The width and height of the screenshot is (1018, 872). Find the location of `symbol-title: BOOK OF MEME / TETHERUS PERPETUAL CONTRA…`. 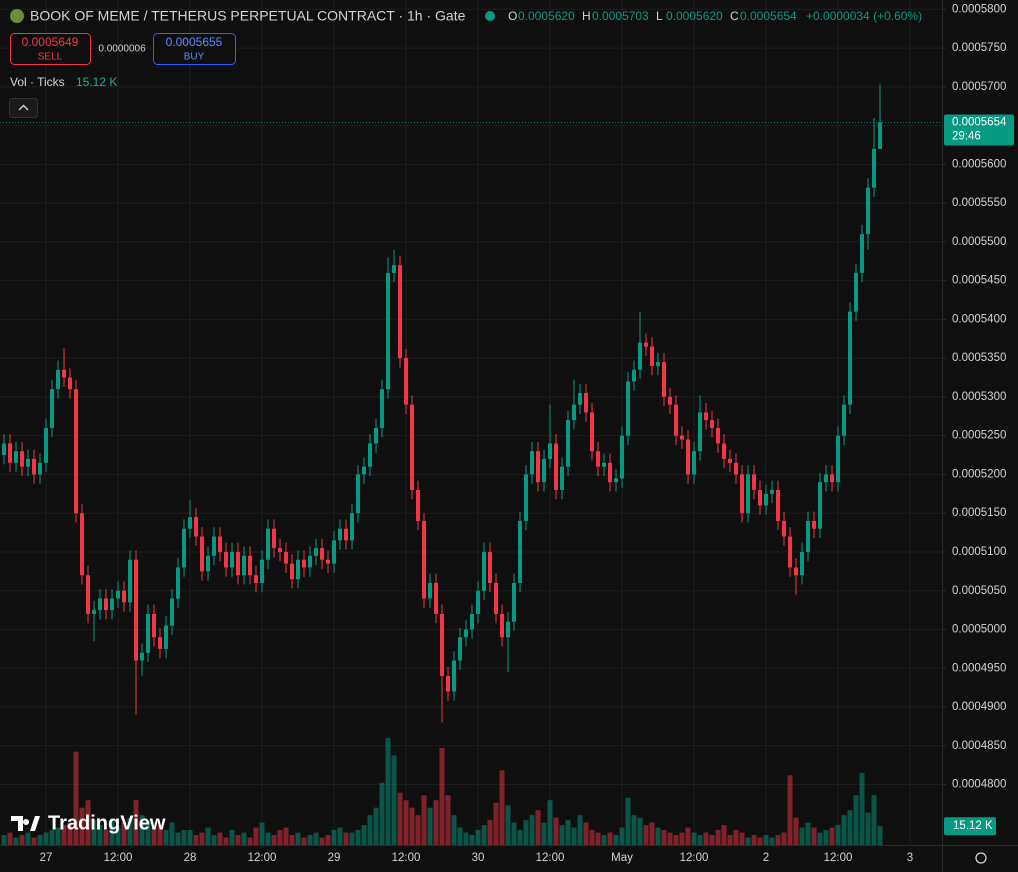

symbol-title: BOOK OF MEME / TETHERUS PERPETUAL CONTRA… is located at coordinates (248, 16).